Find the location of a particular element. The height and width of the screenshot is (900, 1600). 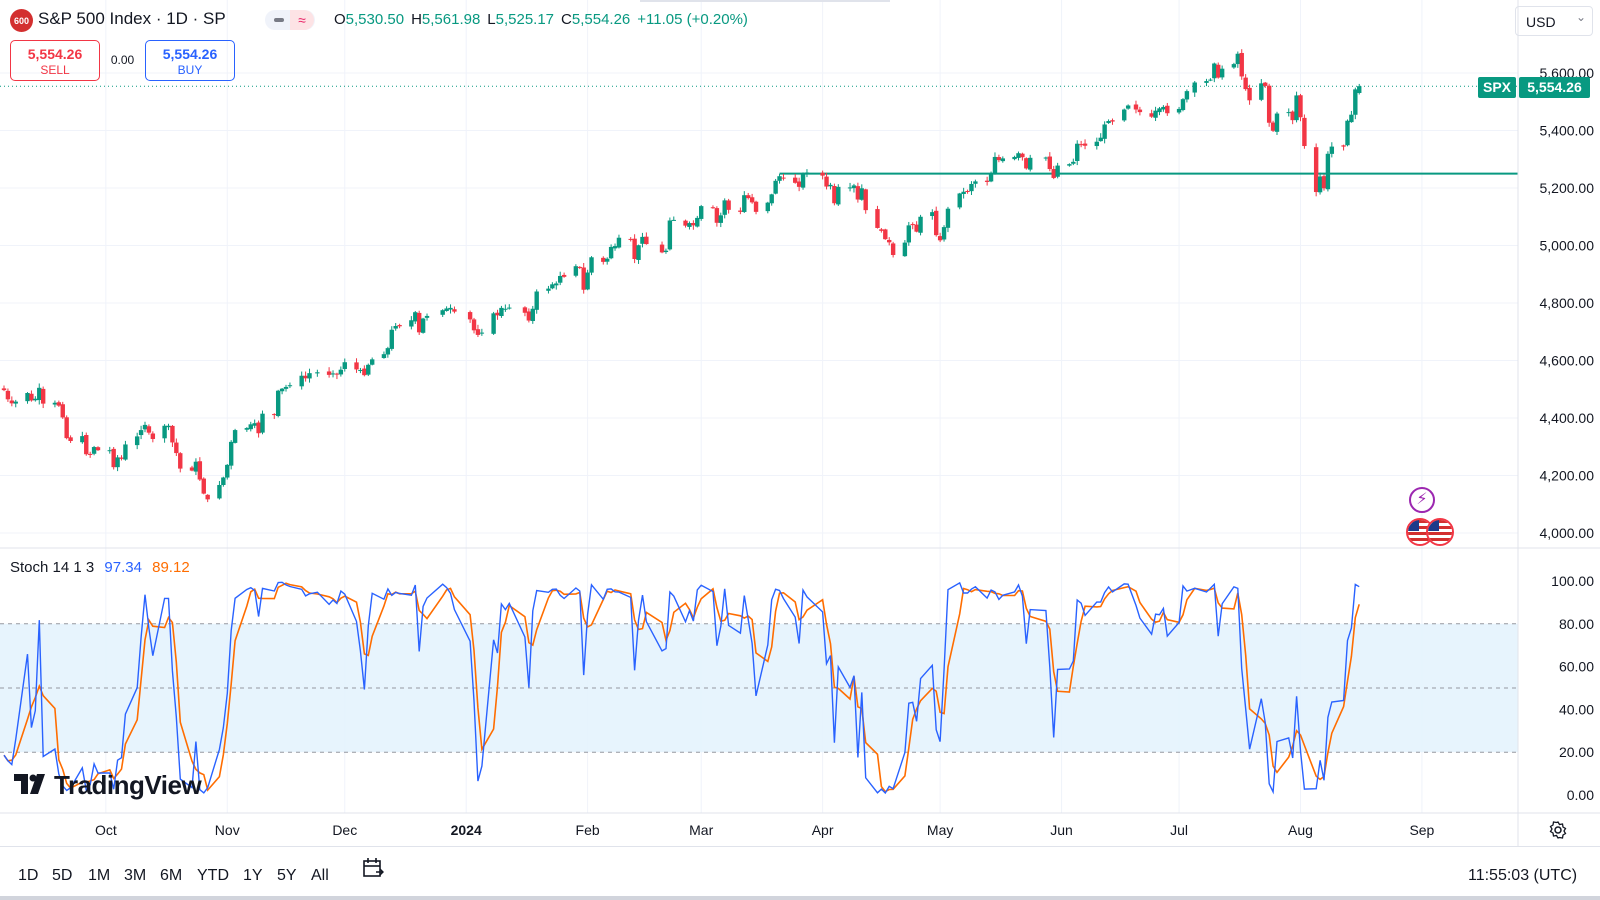

symbol-title: S&P 500 Index · 1D · SP is located at coordinates (132, 18).